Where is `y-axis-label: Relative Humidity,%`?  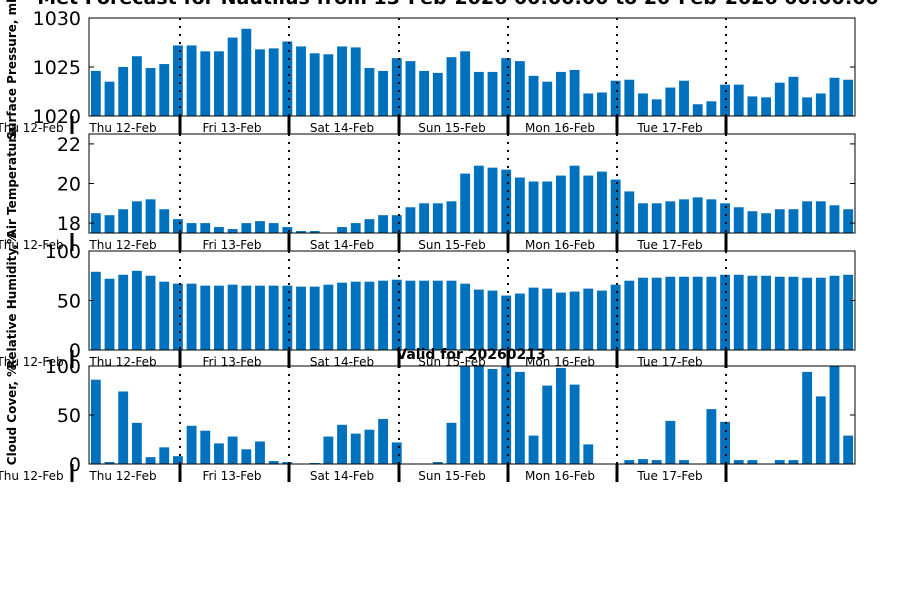
y-axis-label: Relative Humidity,% is located at coordinates (12, 300).